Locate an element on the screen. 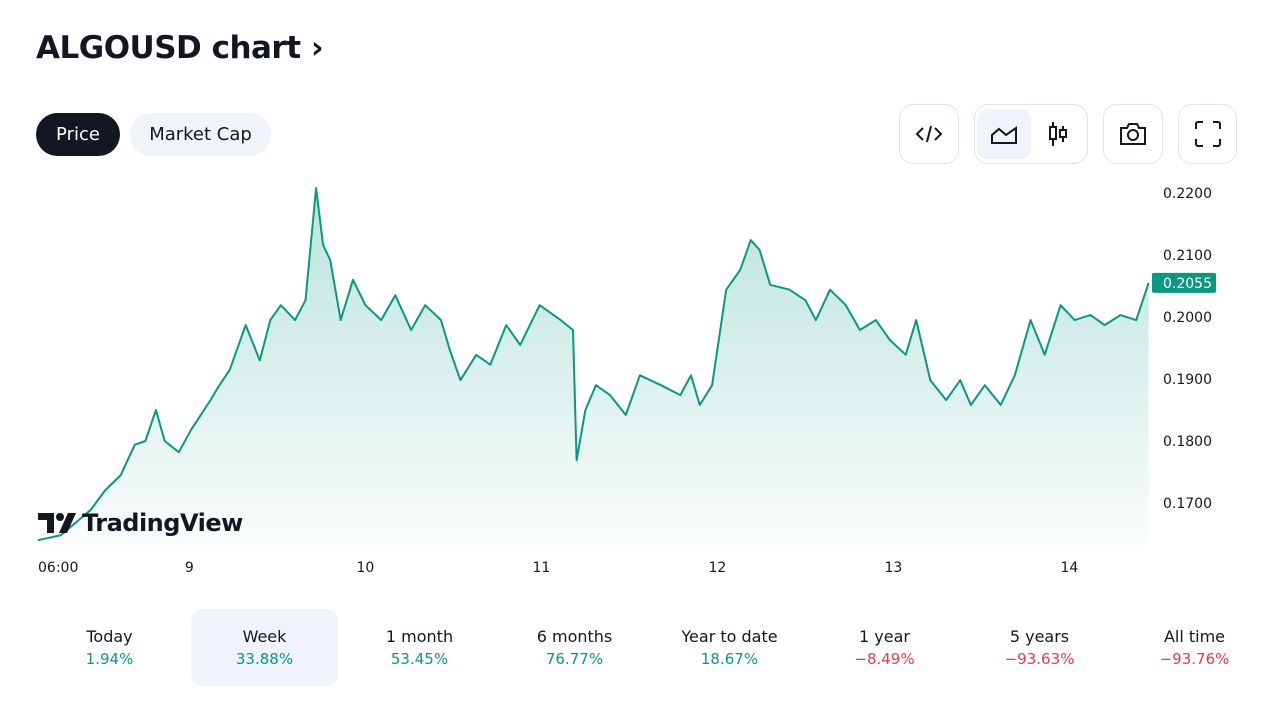 This screenshot has height=720, width=1280. fullscreen-icon is located at coordinates (1207, 134).